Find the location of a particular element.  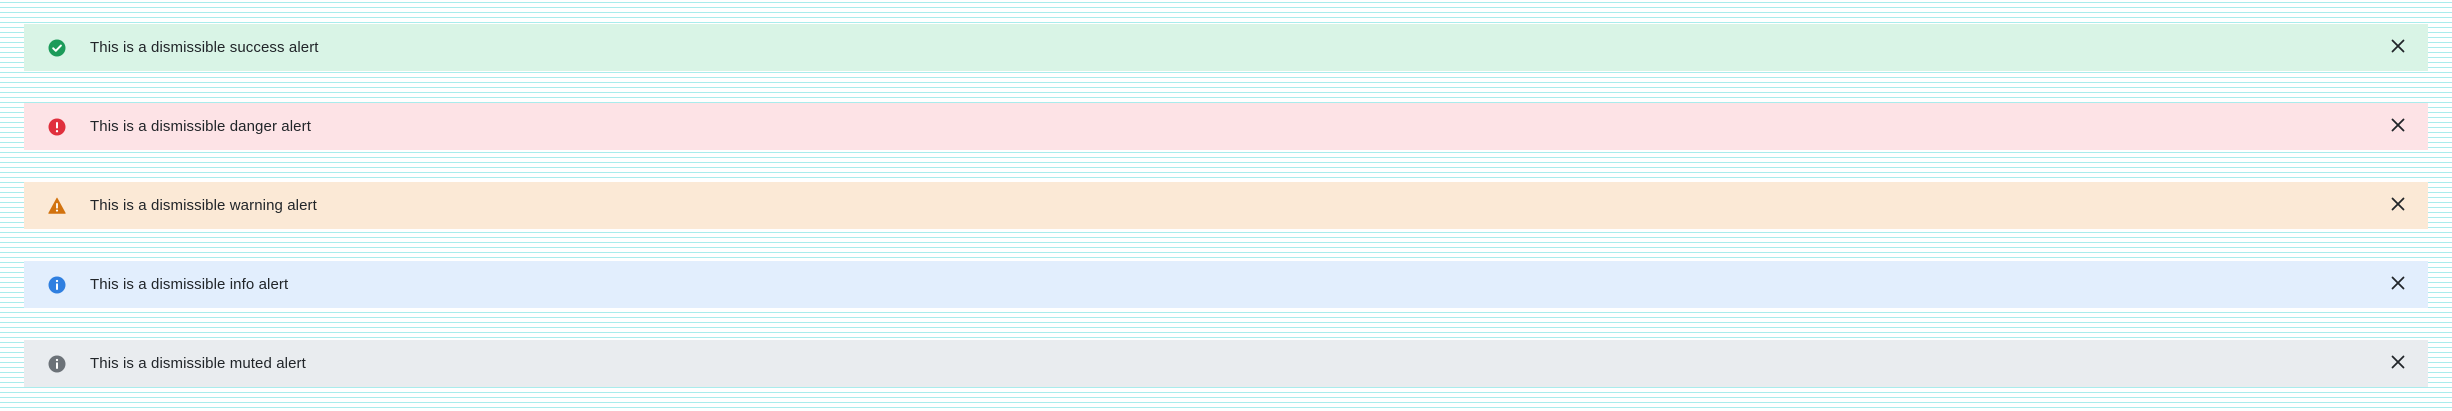

check-circle-icon is located at coordinates (57, 48).